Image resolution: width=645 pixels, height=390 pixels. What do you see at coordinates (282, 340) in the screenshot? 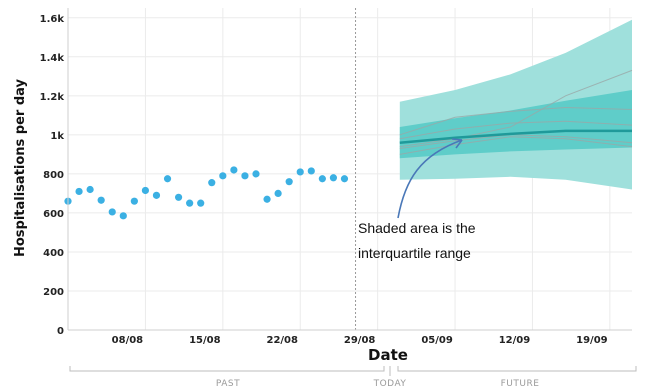
I see `x-tick-label: 22/08` at bounding box center [282, 340].